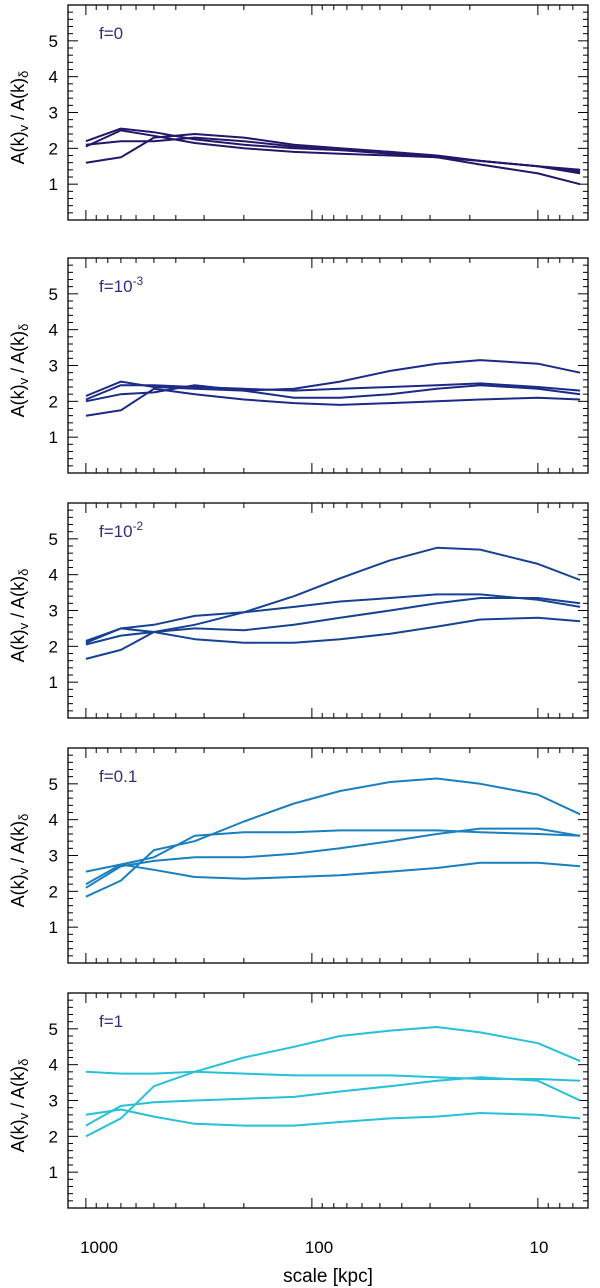  What do you see at coordinates (111, 33) in the screenshot?
I see `panel-title: f=0` at bounding box center [111, 33].